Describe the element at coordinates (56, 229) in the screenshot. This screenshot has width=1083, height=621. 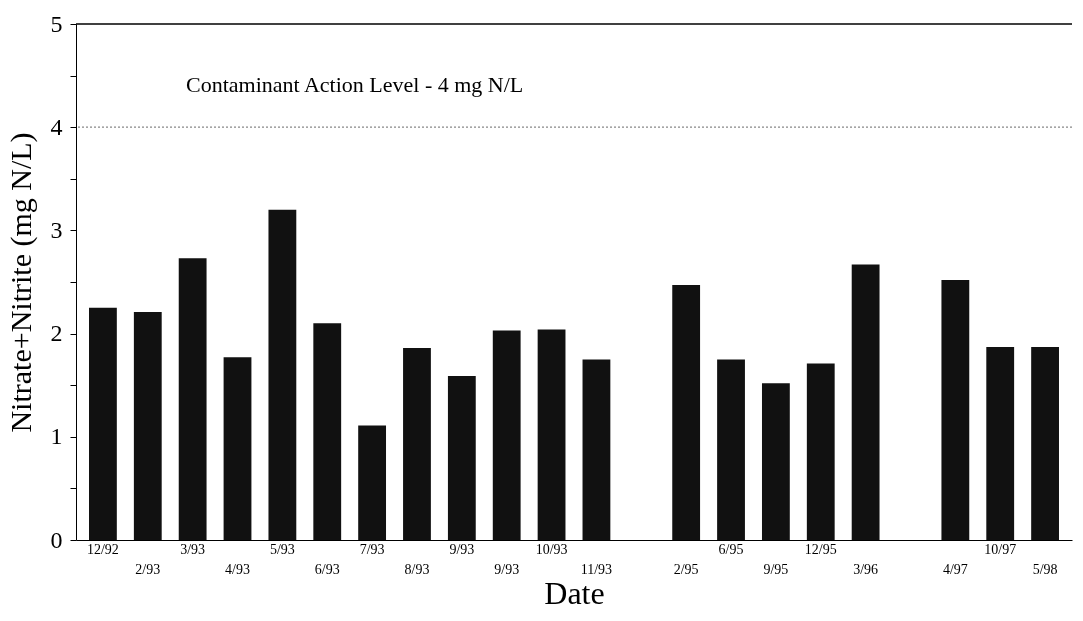
I see `y-tick-label: 3` at that location.